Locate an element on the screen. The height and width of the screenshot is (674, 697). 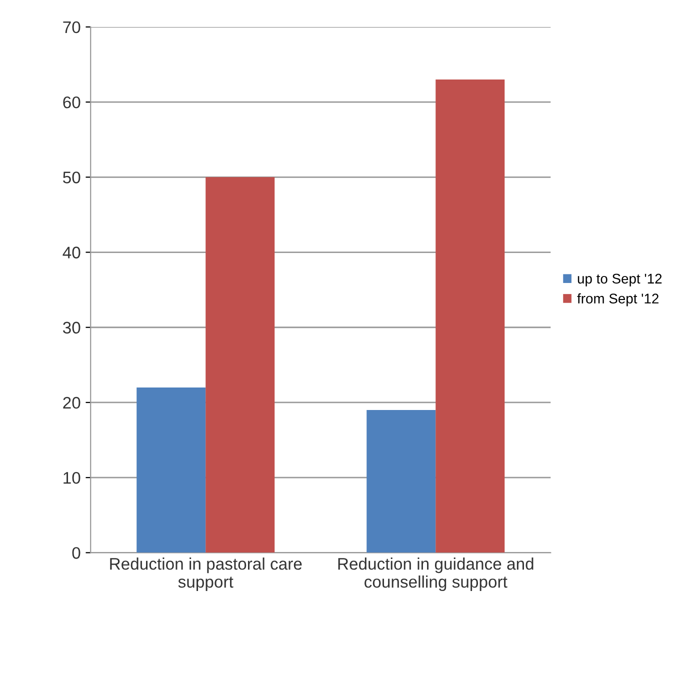
y-tick-label: 0 is located at coordinates (76, 553).